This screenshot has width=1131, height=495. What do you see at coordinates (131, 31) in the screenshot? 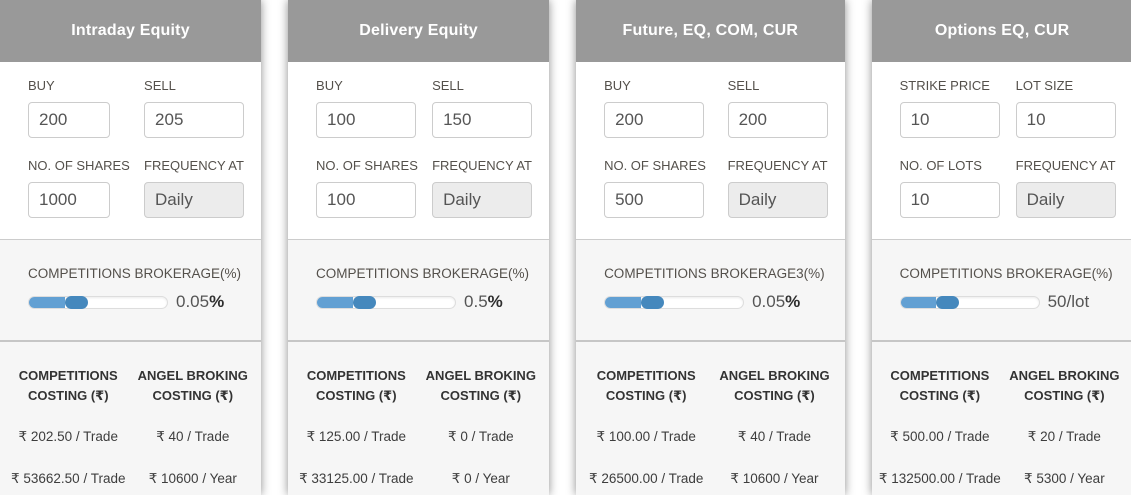
I see `card-title: Intraday Equity` at bounding box center [131, 31].